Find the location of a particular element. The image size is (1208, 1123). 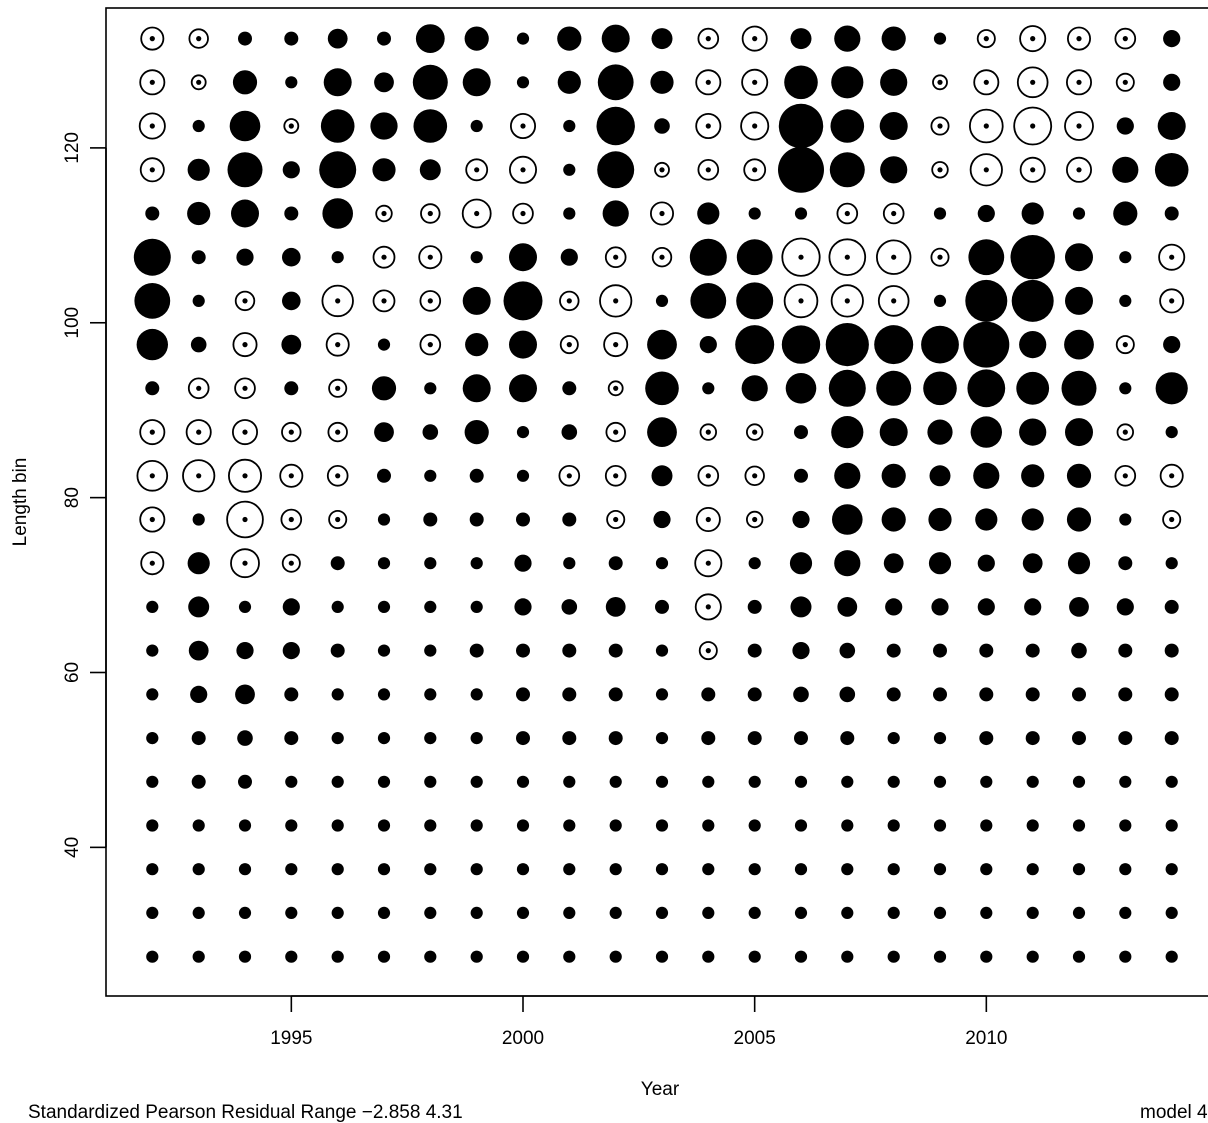

bubble-1997-87.5 is located at coordinates (384, 432).